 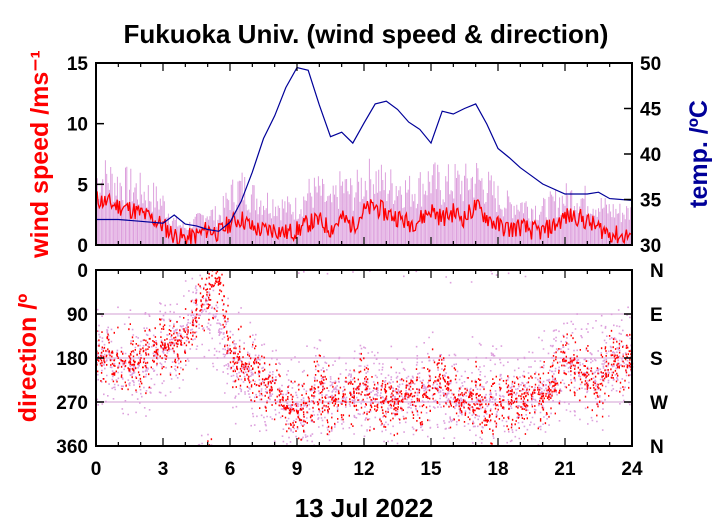 What do you see at coordinates (565, 469) in the screenshot?
I see `hour-tick-label: 21` at bounding box center [565, 469].